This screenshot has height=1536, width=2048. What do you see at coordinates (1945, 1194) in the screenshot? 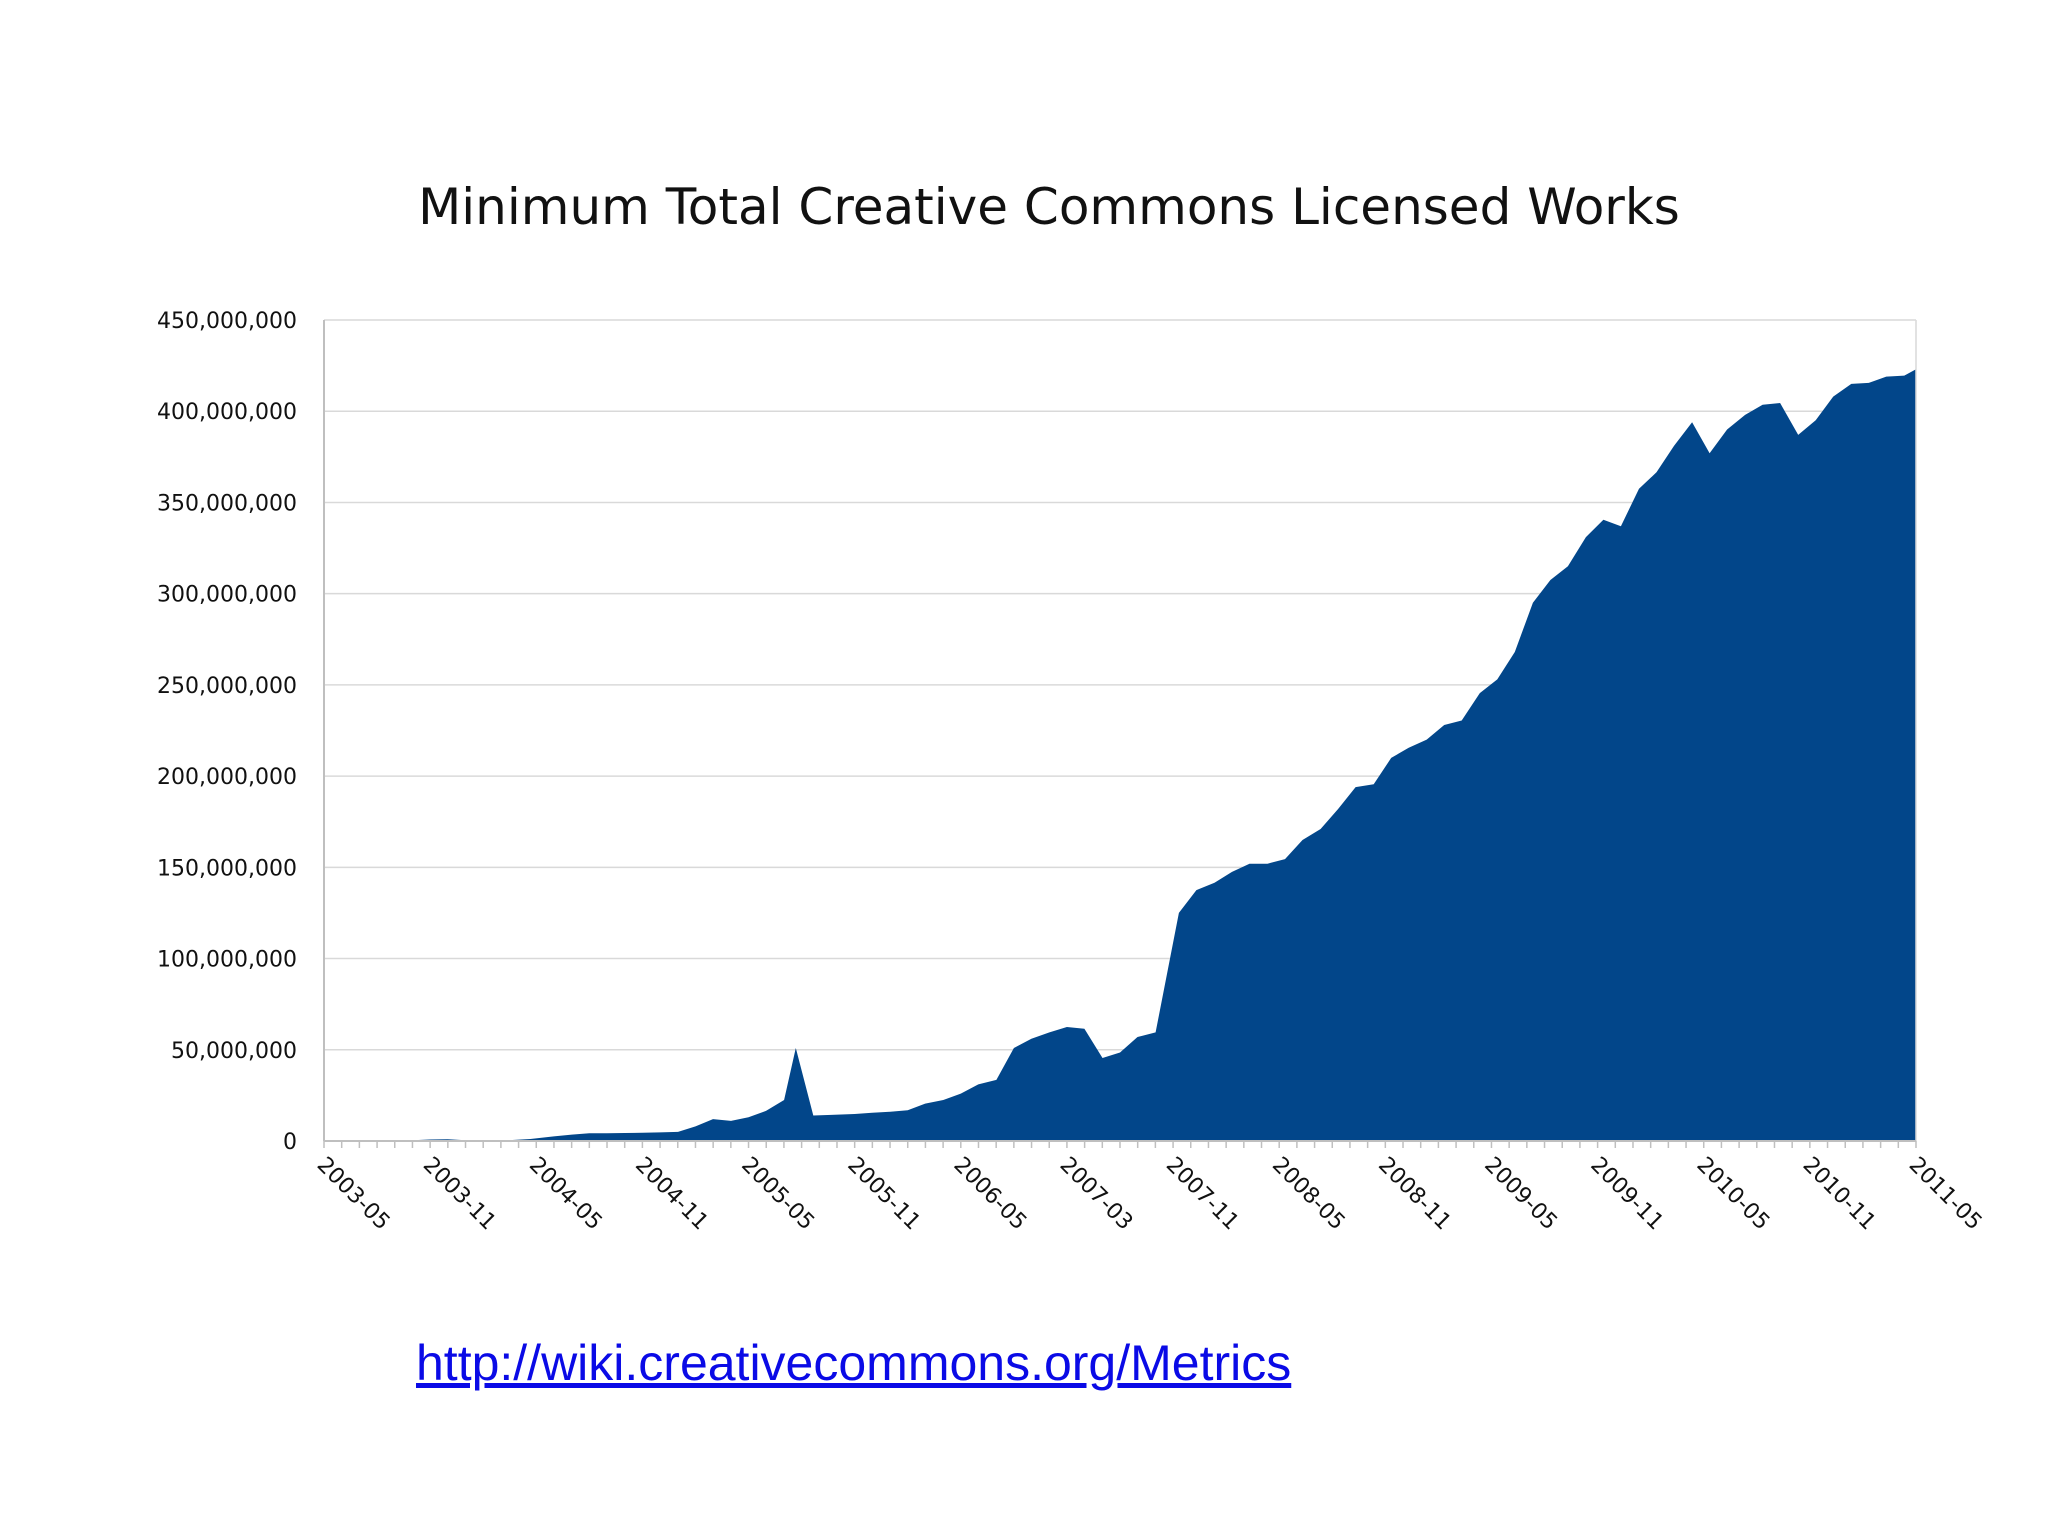
I see `x-tick-label: 2011-05` at bounding box center [1945, 1194].